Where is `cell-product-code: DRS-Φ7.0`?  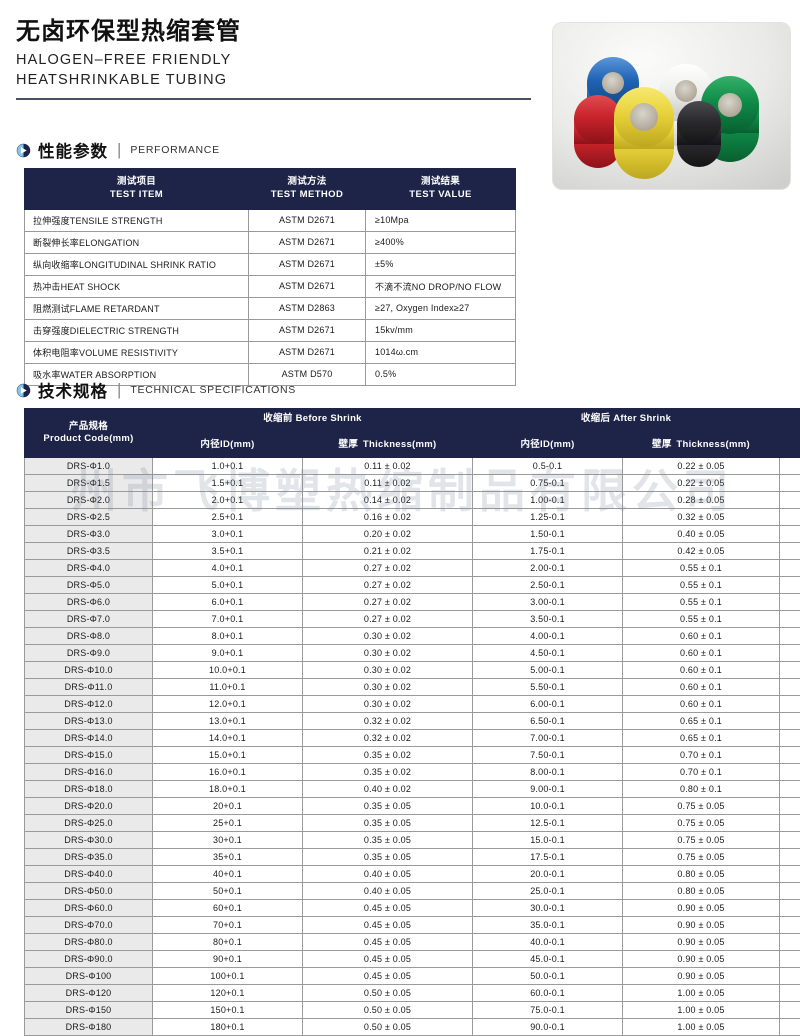 cell-product-code: DRS-Φ7.0 is located at coordinates (89, 619).